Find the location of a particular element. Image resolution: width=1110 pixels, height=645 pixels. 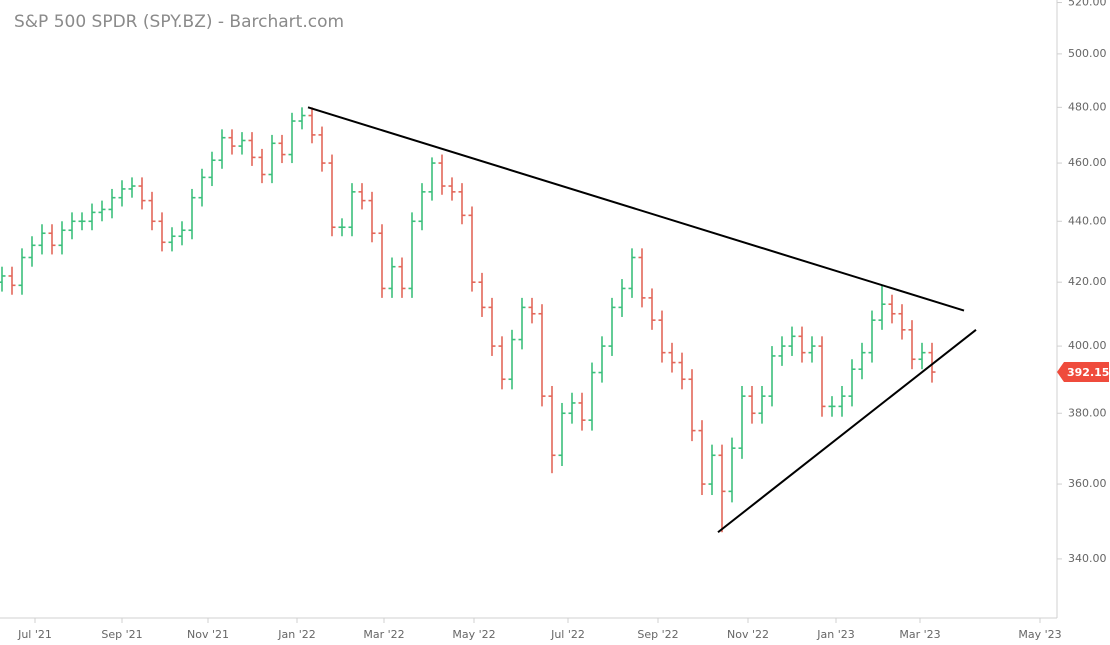

x-tick-label: Nov '22 is located at coordinates (748, 634).